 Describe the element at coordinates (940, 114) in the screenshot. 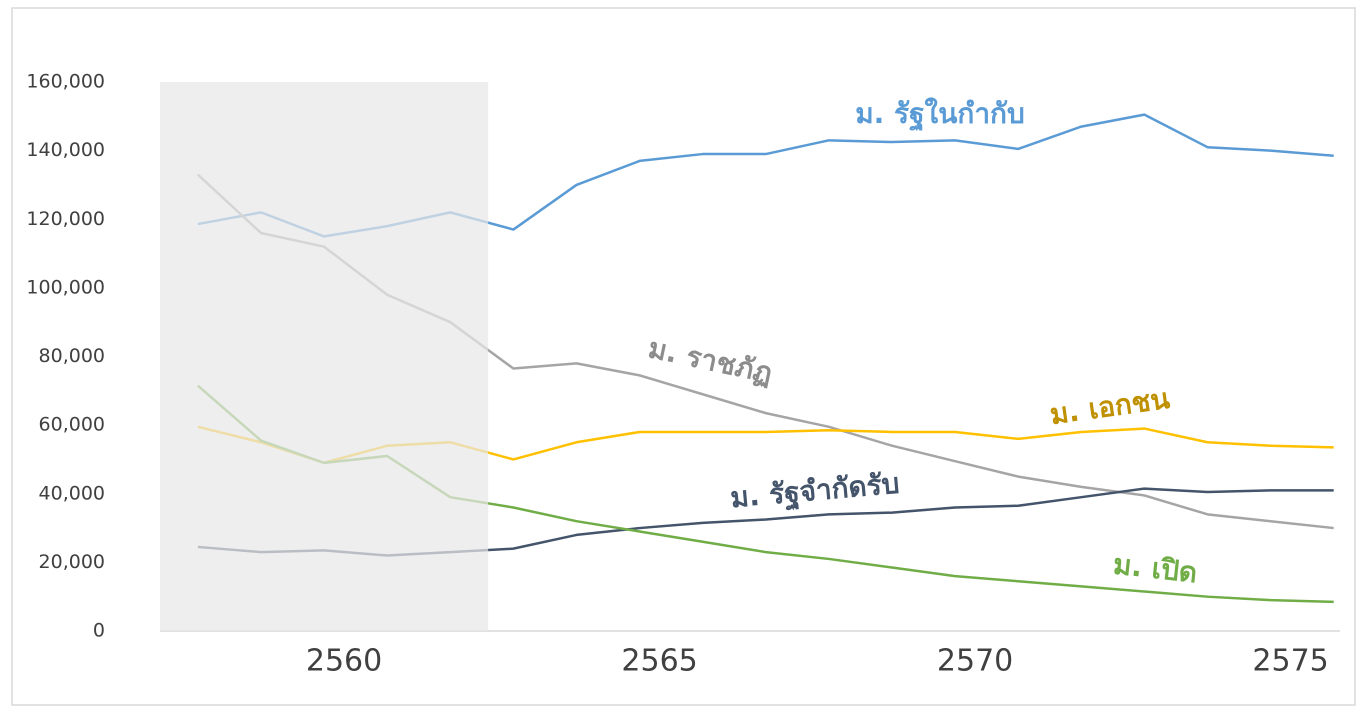

I see `series-label: ม. รัฐในกำกับ` at that location.